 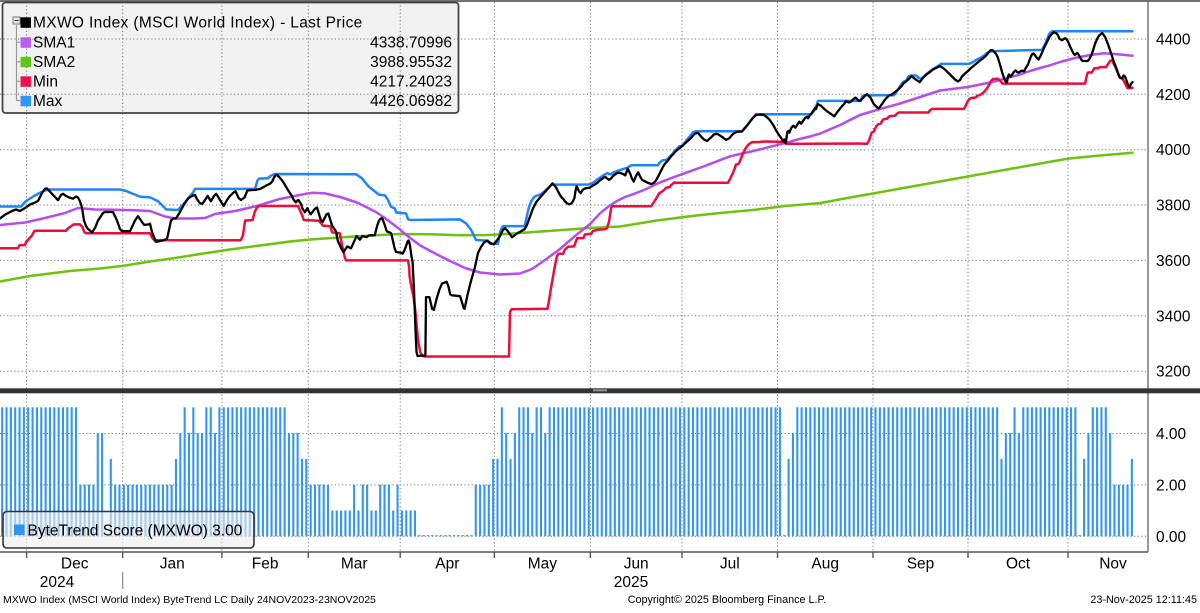 I want to click on svg-text: 4400, so click(x=1173, y=40).